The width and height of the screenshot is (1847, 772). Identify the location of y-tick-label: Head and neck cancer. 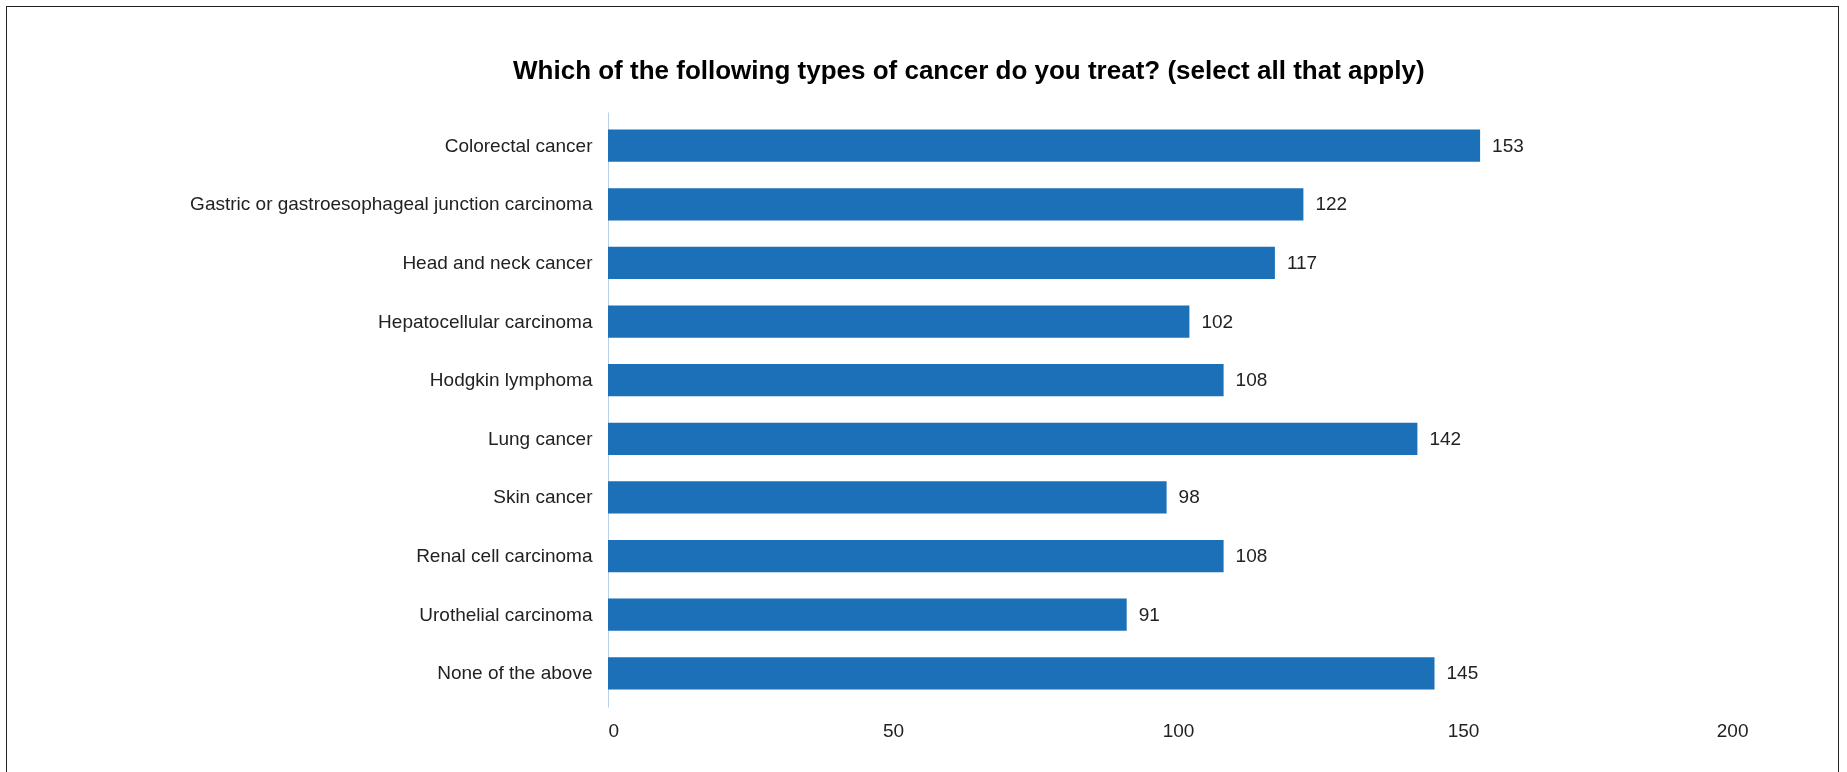
(498, 262).